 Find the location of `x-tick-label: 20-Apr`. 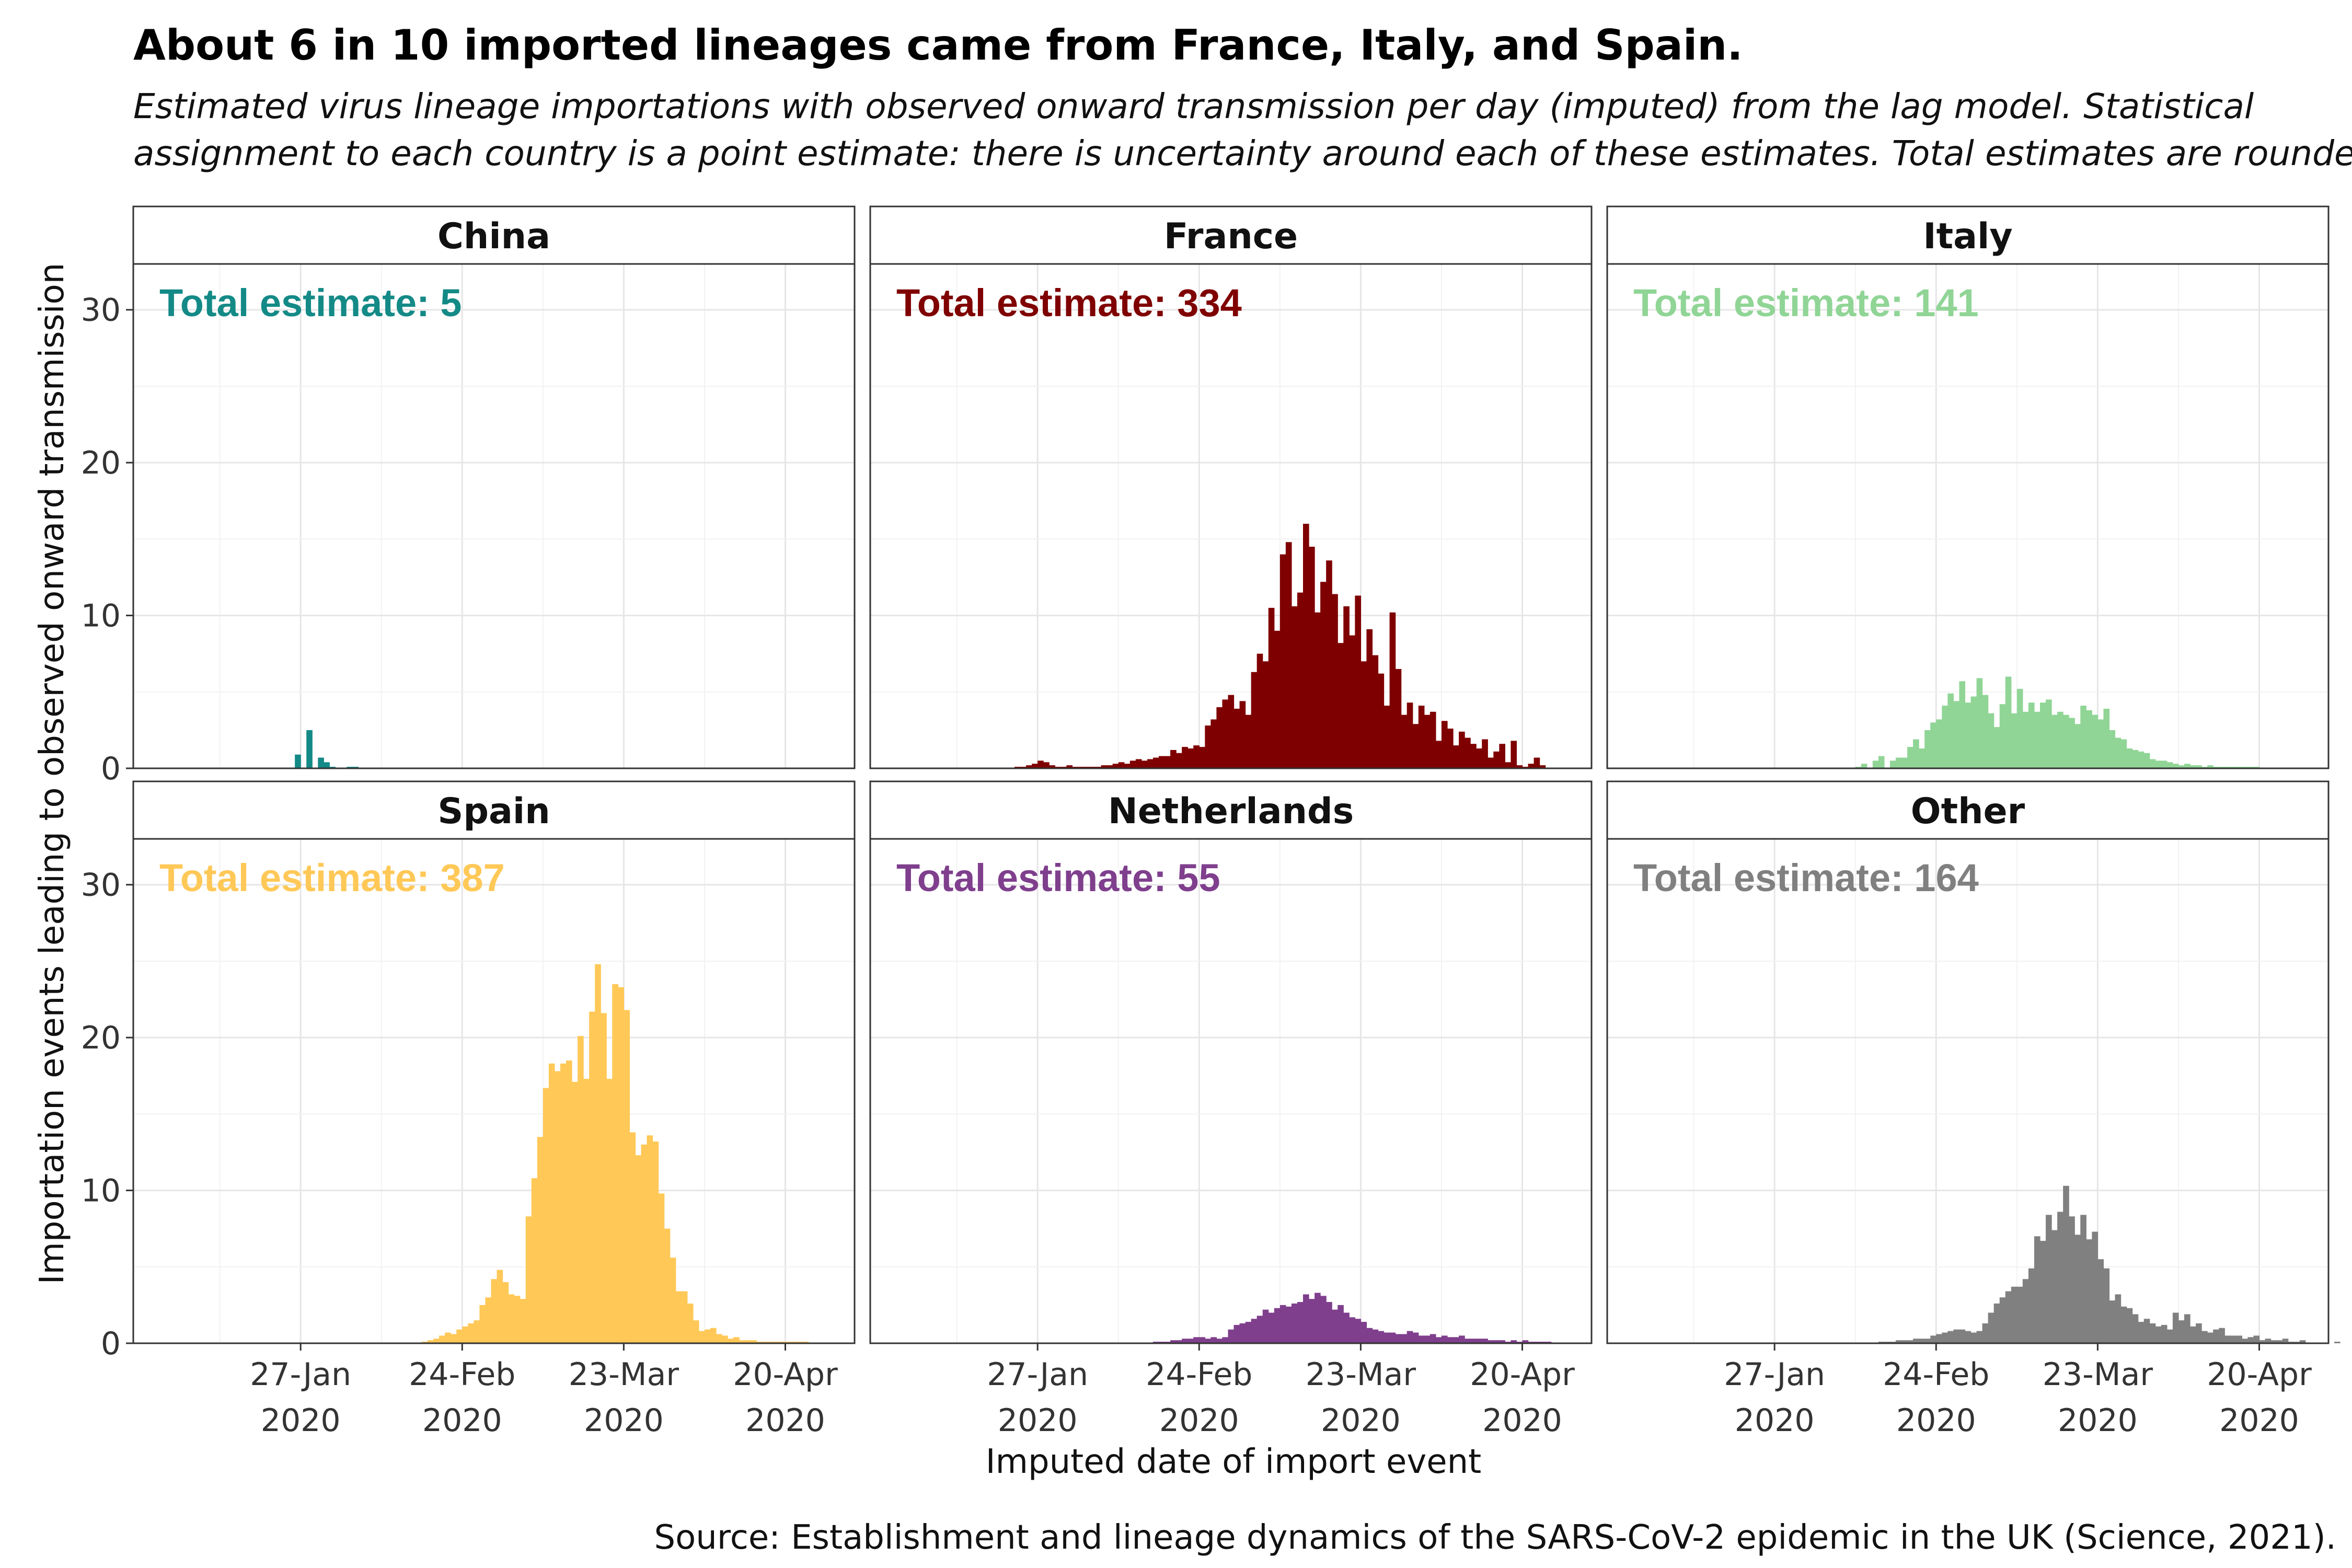

x-tick-label: 20-Apr is located at coordinates (2259, 1374).